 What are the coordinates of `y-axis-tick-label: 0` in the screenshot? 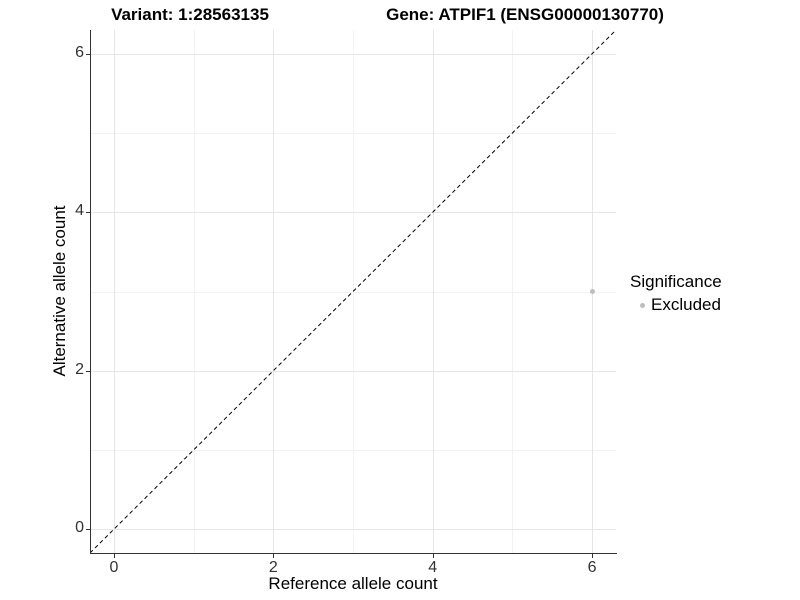 It's located at (79, 528).